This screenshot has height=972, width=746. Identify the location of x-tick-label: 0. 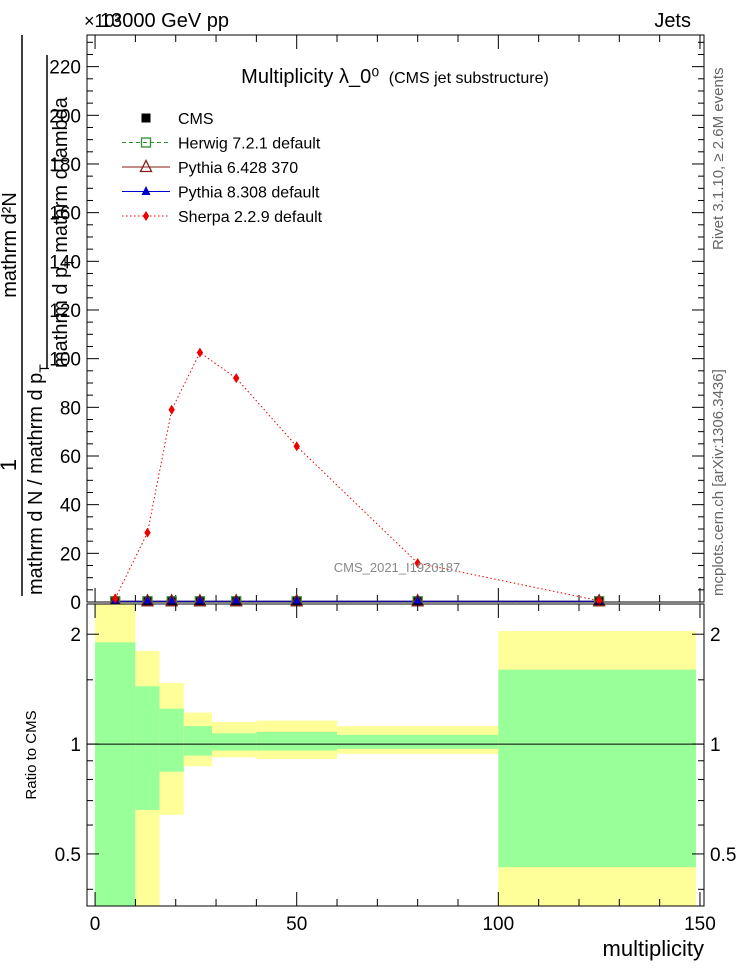
(95, 924).